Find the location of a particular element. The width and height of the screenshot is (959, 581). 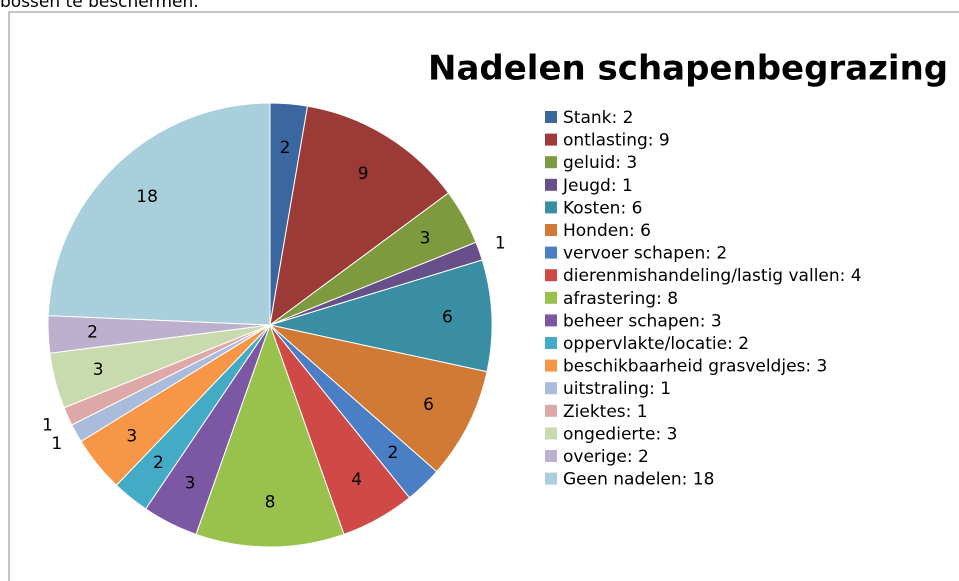

legend-label: Honden: 6 is located at coordinates (607, 231).